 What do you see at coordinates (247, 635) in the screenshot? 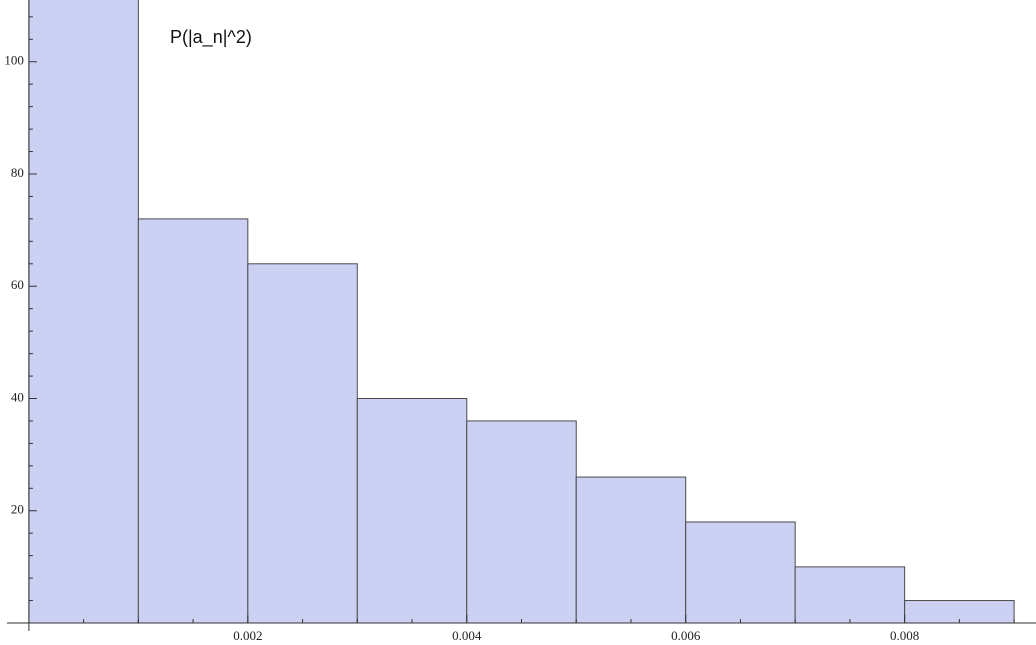
I see `x-tick-label: 0.002` at bounding box center [247, 635].